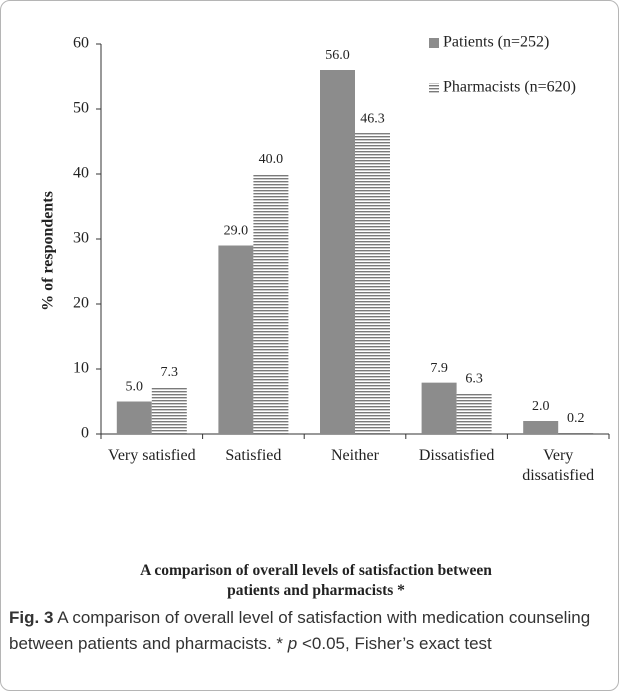  What do you see at coordinates (337, 55) in the screenshot?
I see `value-label: 56.0` at bounding box center [337, 55].